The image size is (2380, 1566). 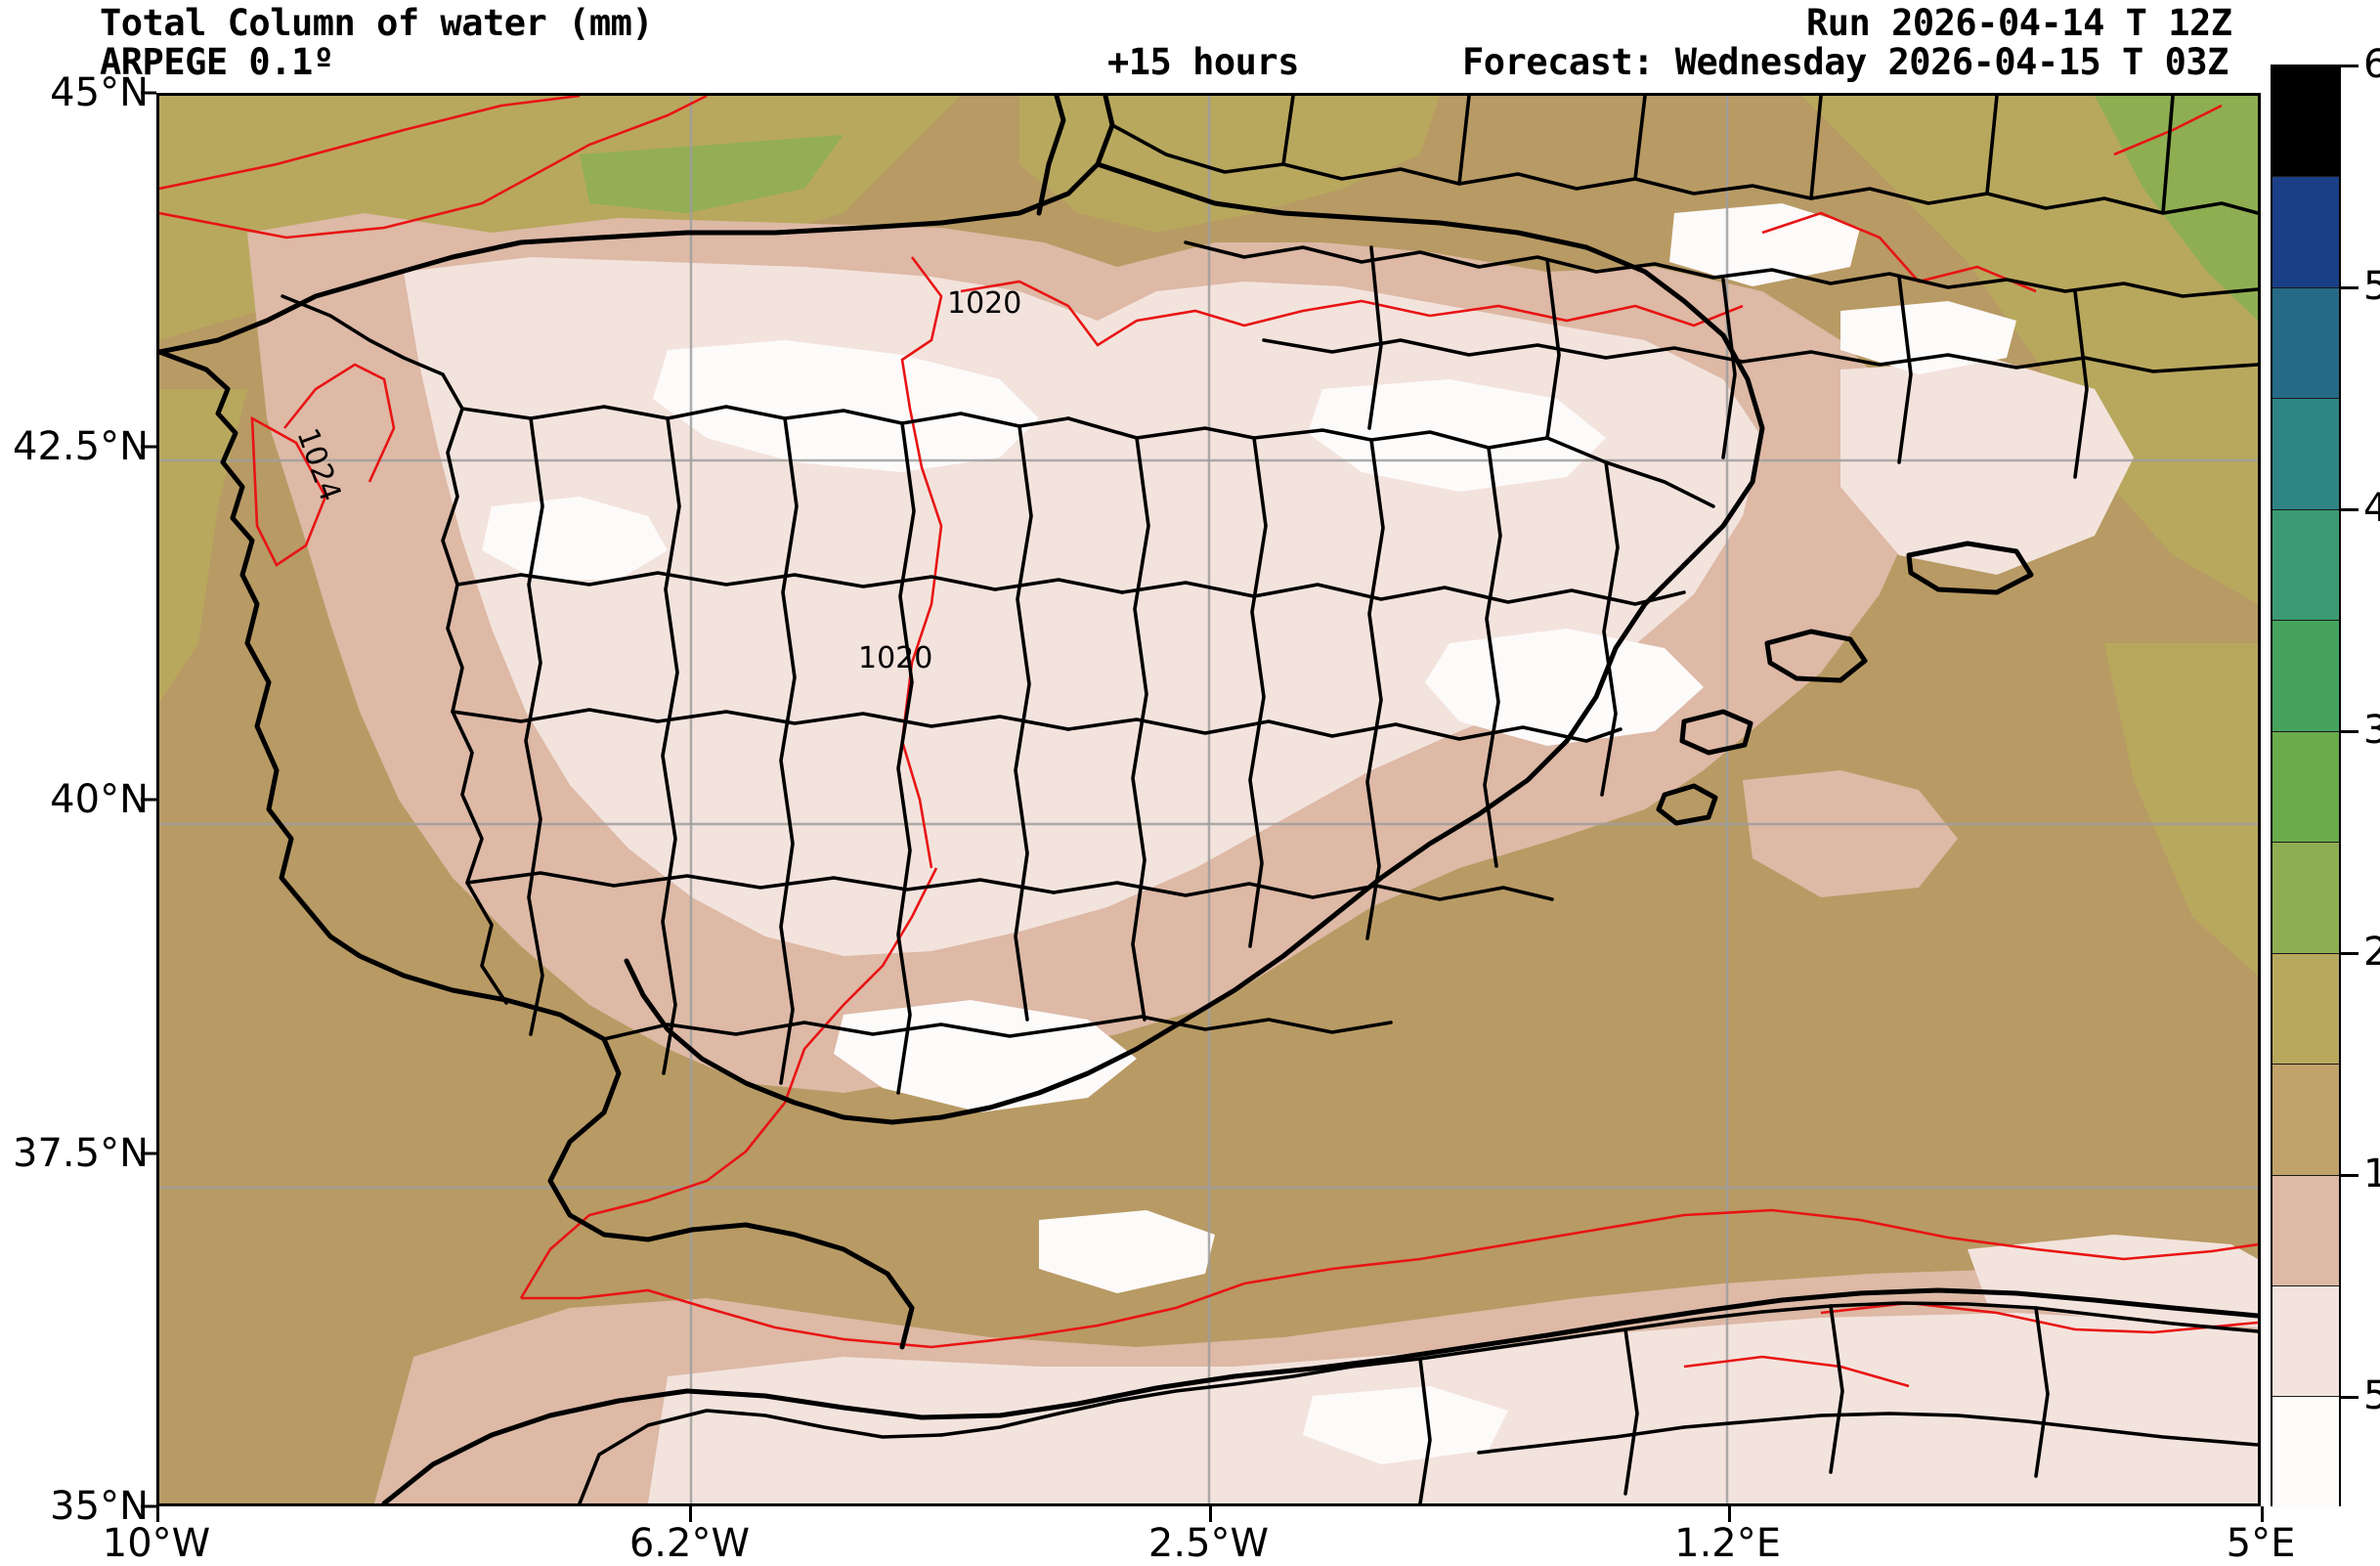 I want to click on isobar-label-1020b: 1020, so click(x=895, y=658).